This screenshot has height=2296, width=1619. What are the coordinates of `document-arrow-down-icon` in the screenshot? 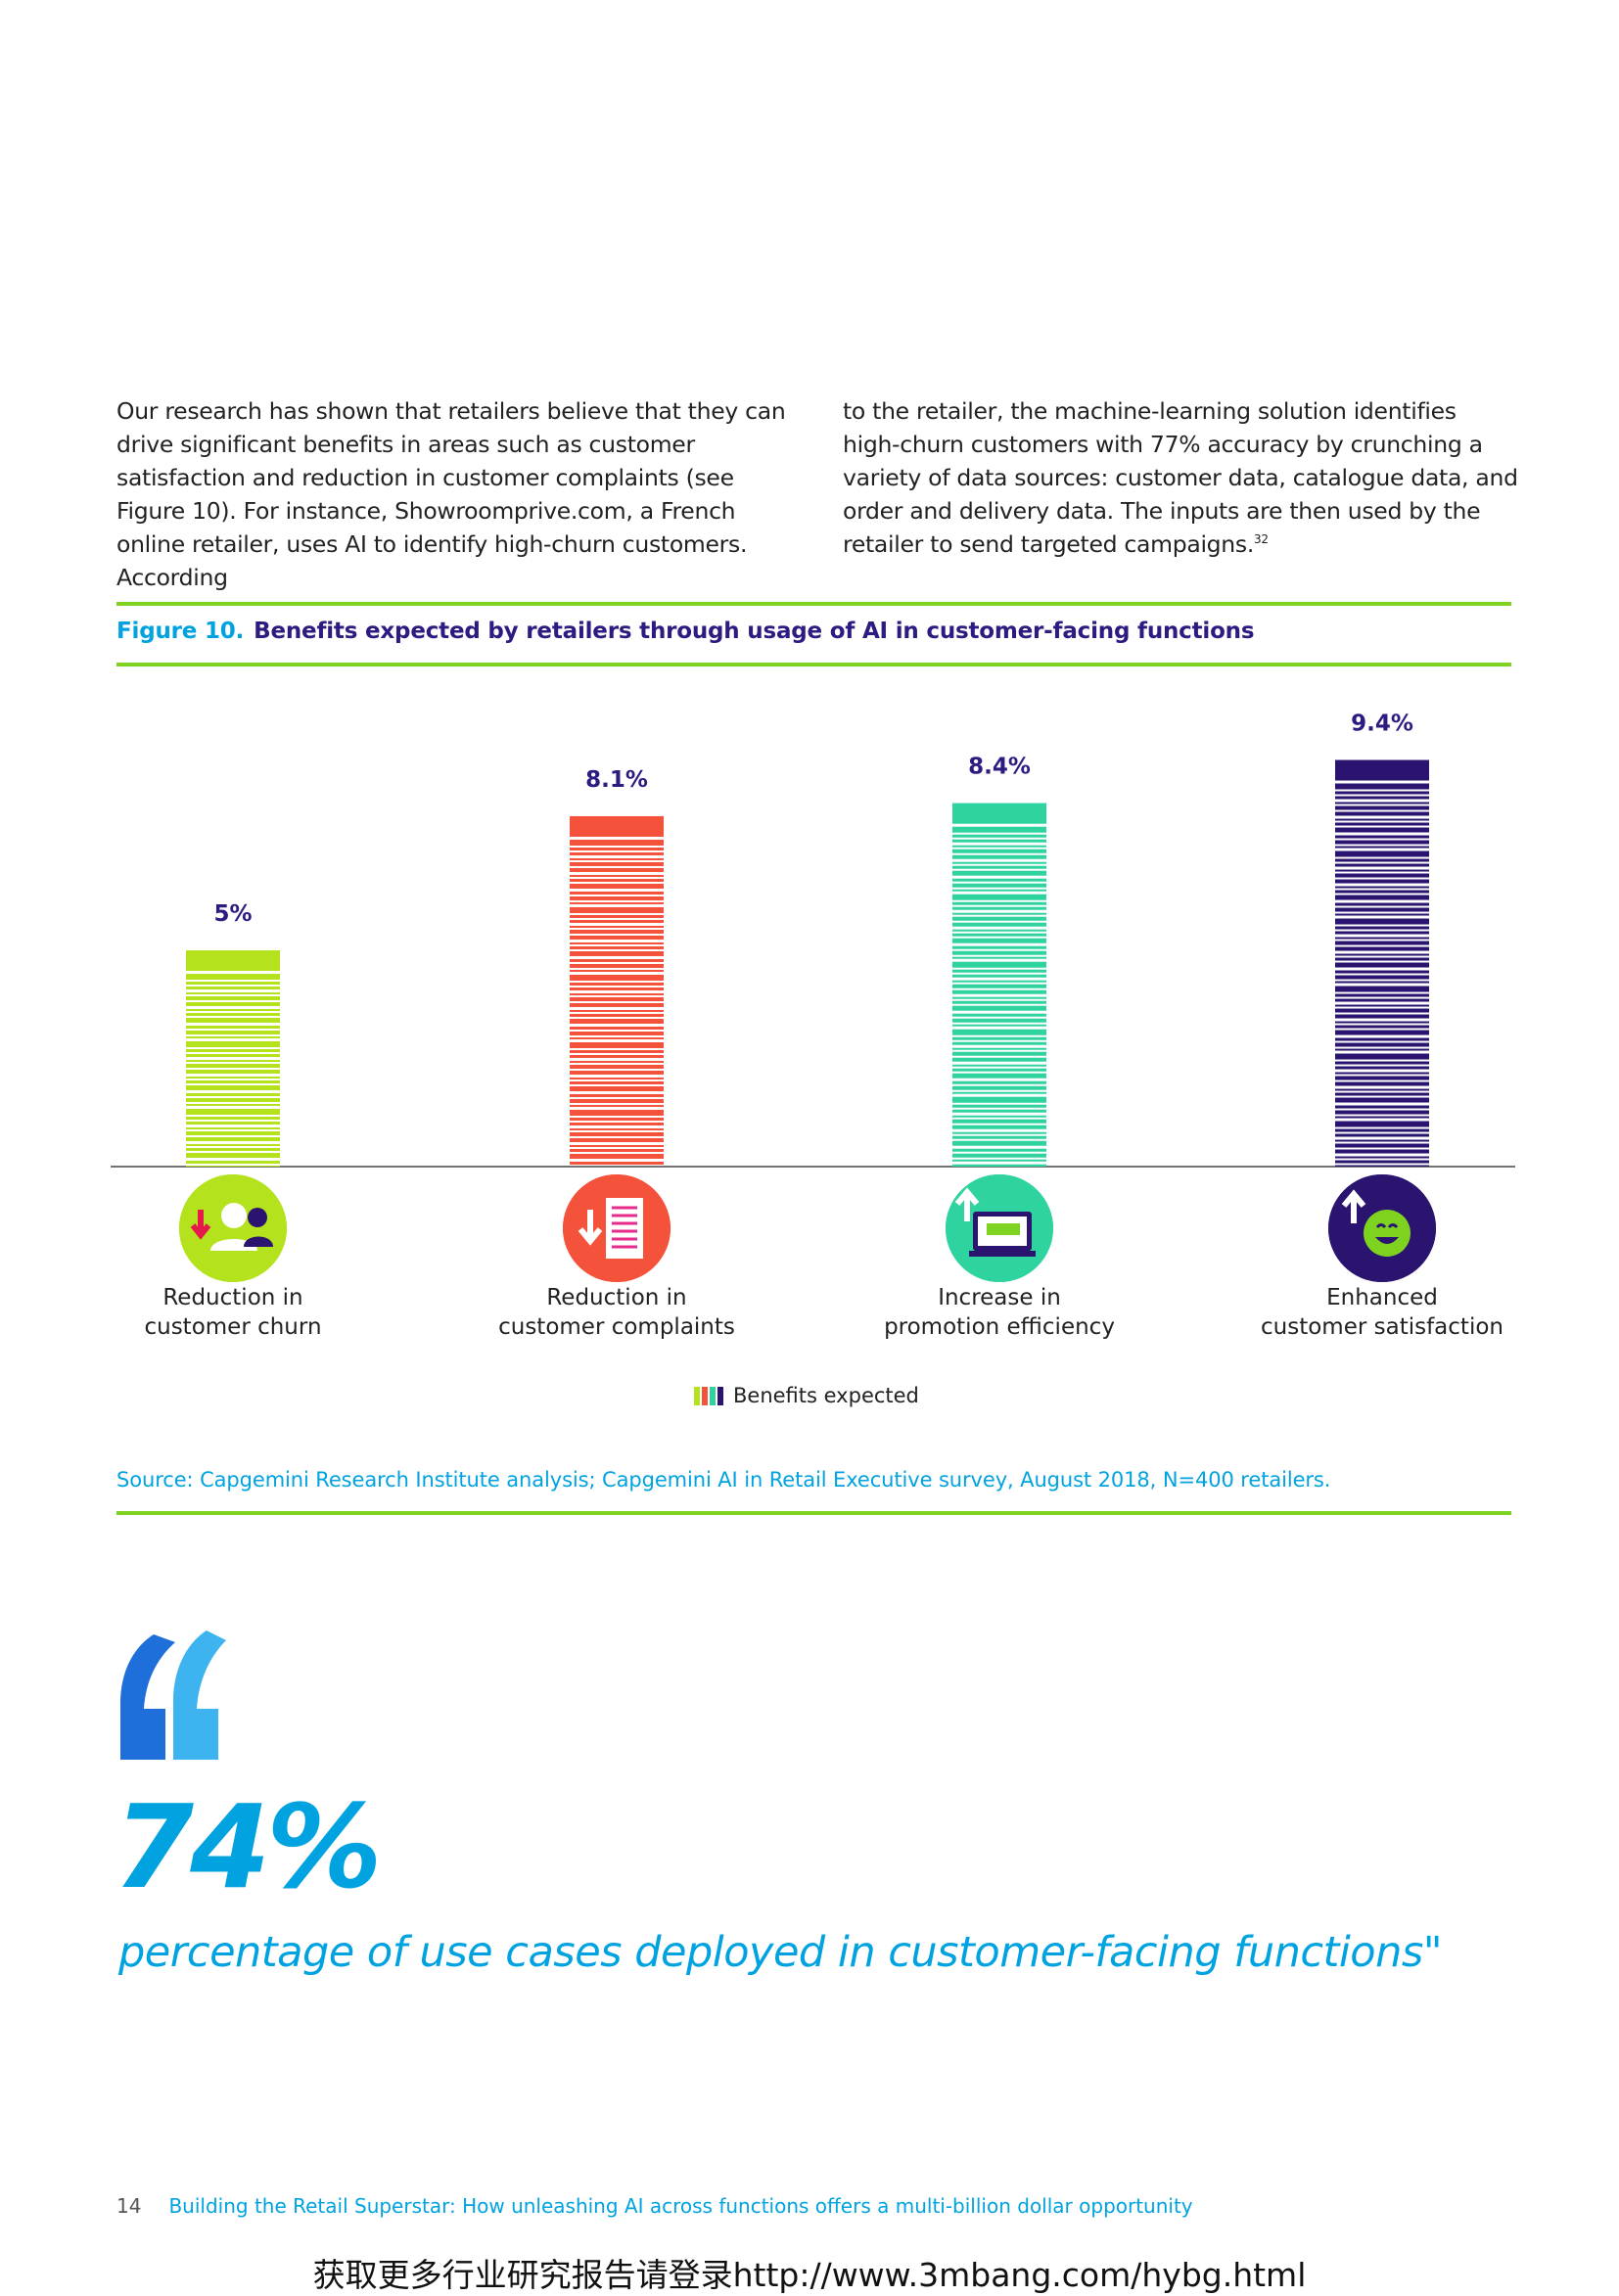 It's located at (617, 1228).